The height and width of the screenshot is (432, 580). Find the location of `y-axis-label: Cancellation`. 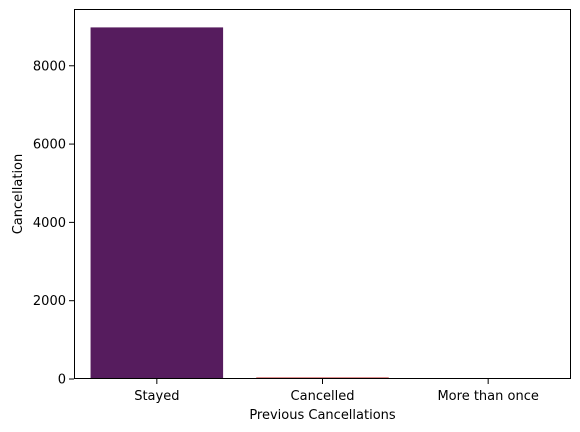

y-axis-label: Cancellation is located at coordinates (18, 194).